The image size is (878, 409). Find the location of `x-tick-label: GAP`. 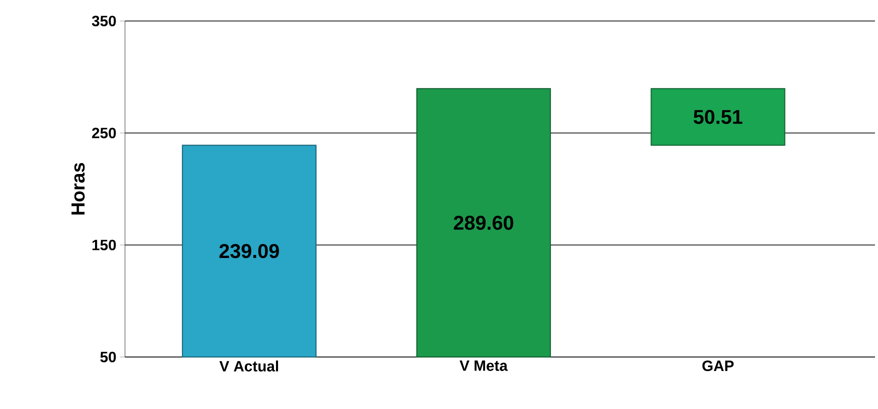

x-tick-label: GAP is located at coordinates (718, 366).